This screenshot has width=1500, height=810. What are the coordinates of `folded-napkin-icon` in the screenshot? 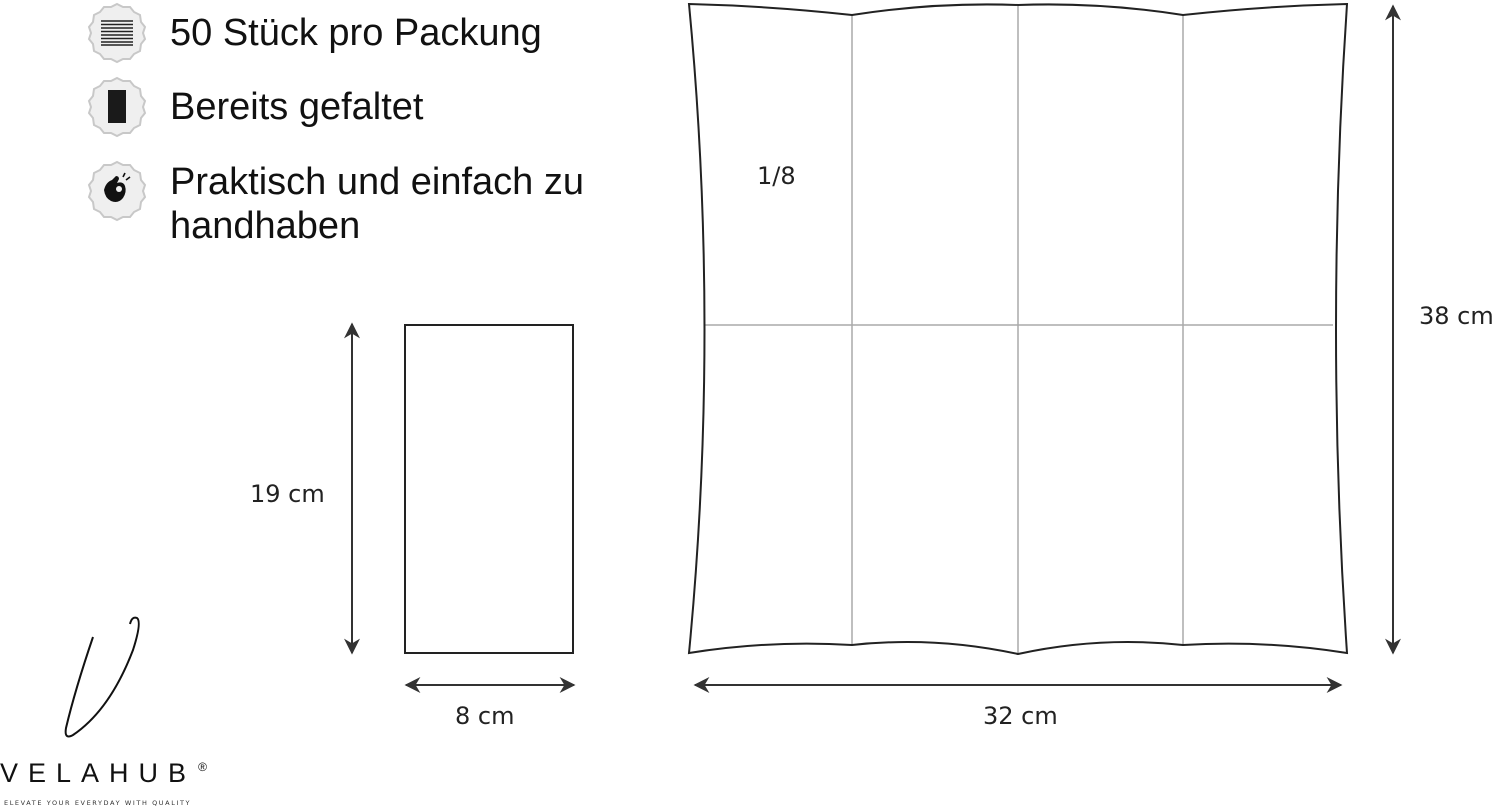 It's located at (117, 107).